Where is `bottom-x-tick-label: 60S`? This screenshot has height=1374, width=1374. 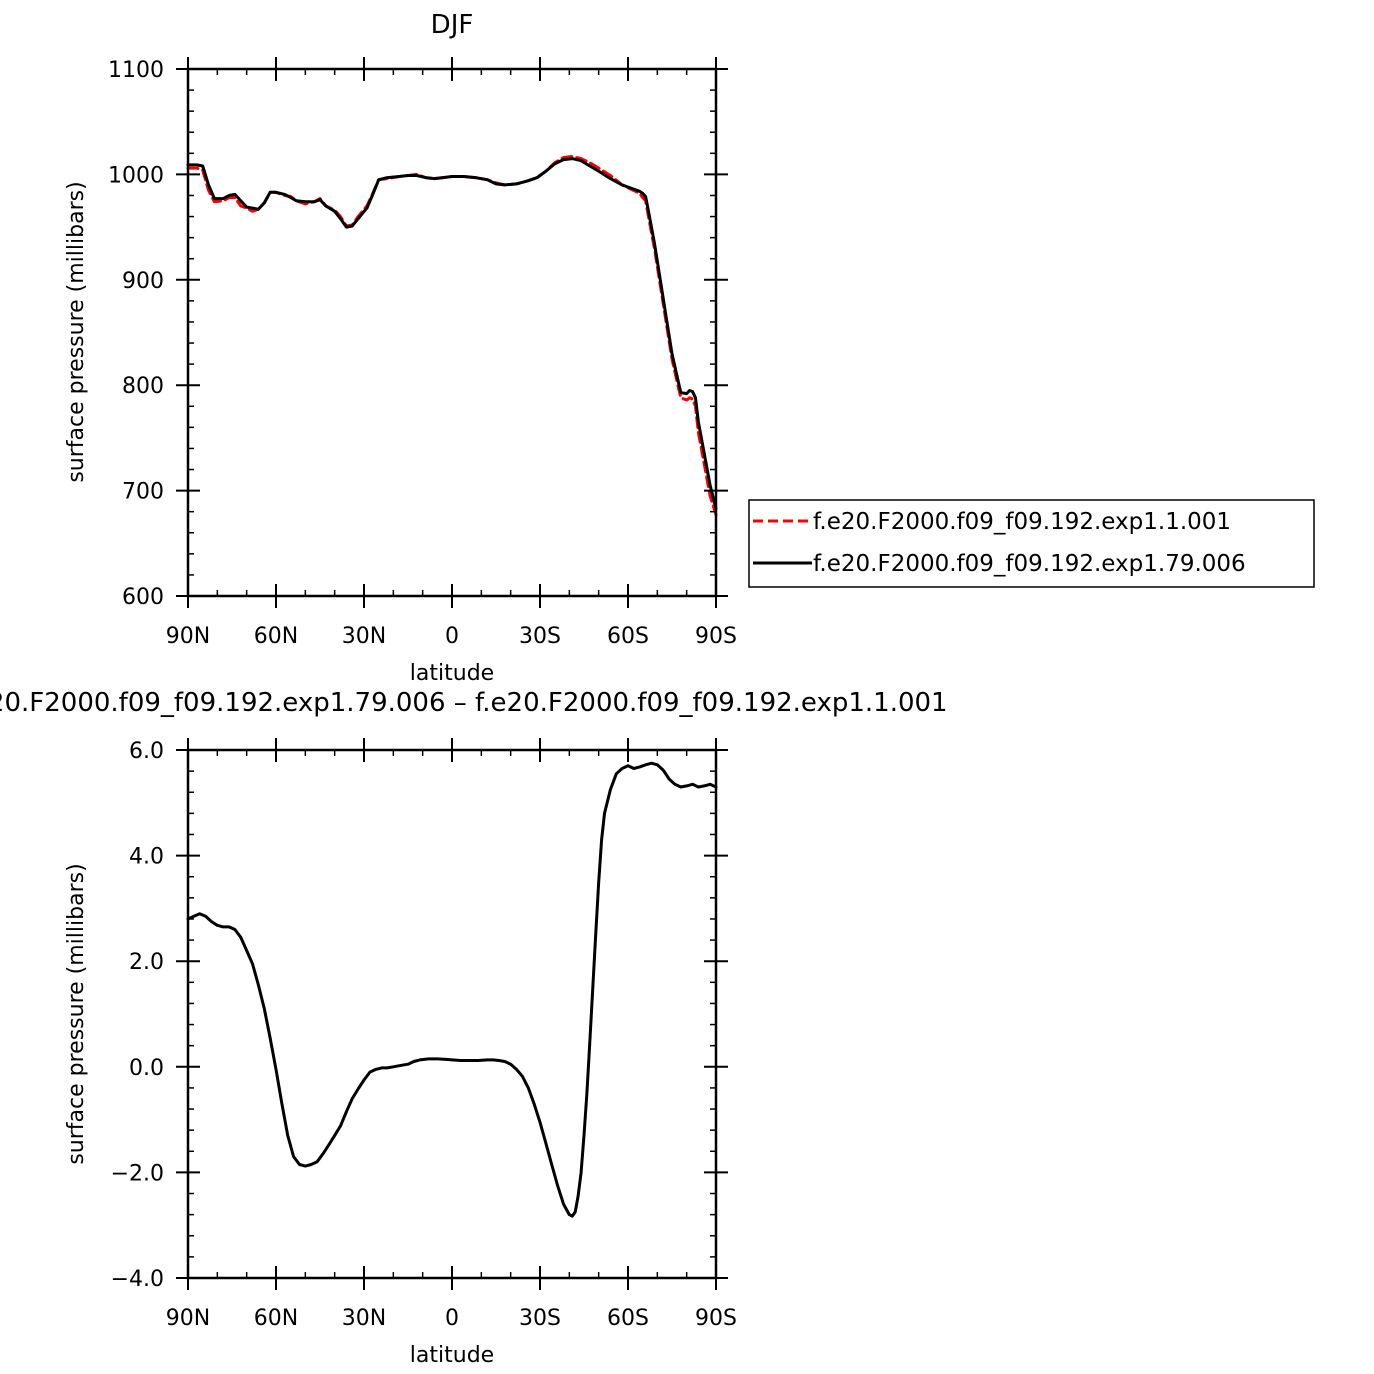
bottom-x-tick-label: 60S is located at coordinates (628, 1318).